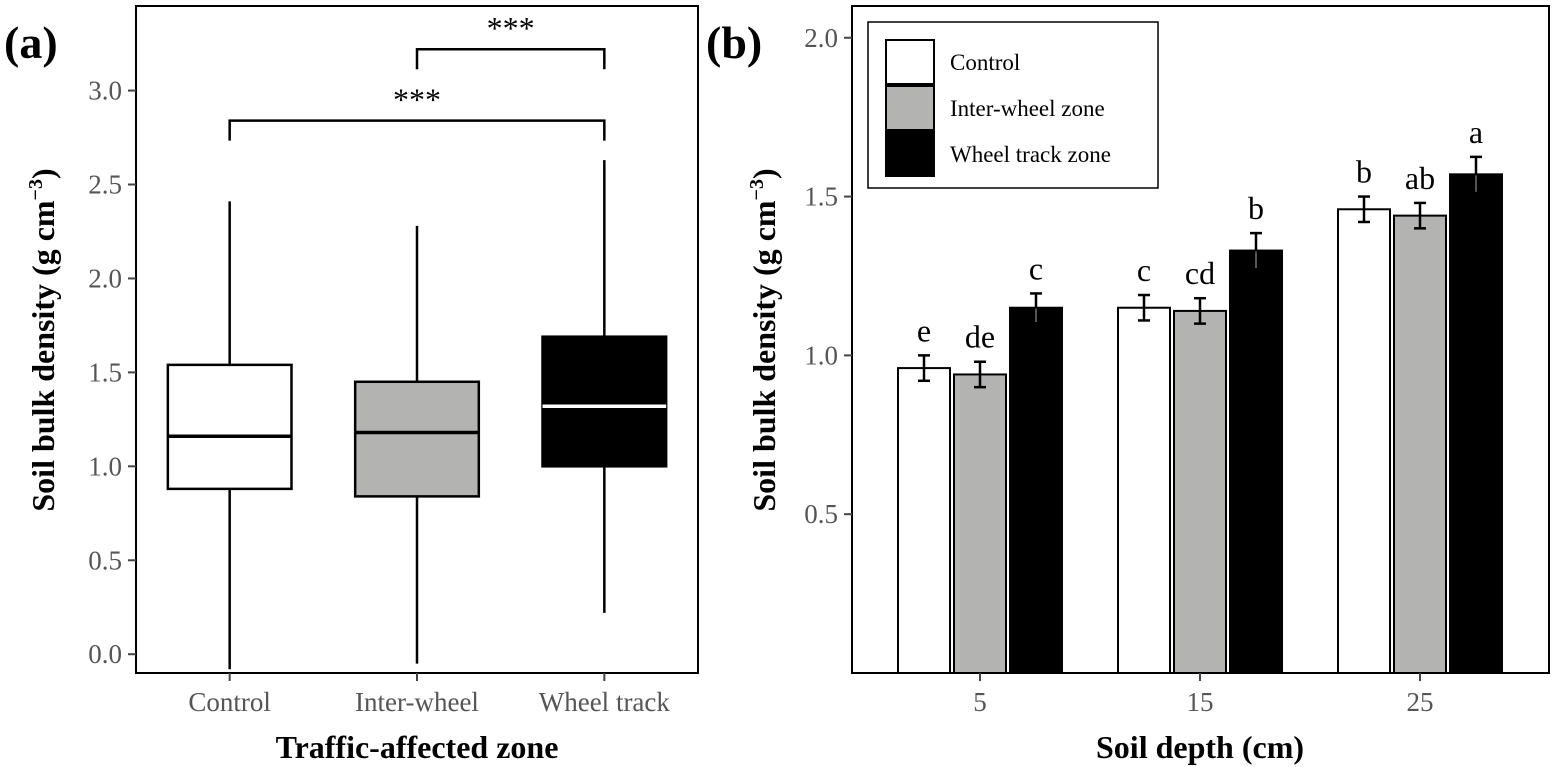  I want to click on panel-b-y-tick-label: 1.0, so click(821, 355).